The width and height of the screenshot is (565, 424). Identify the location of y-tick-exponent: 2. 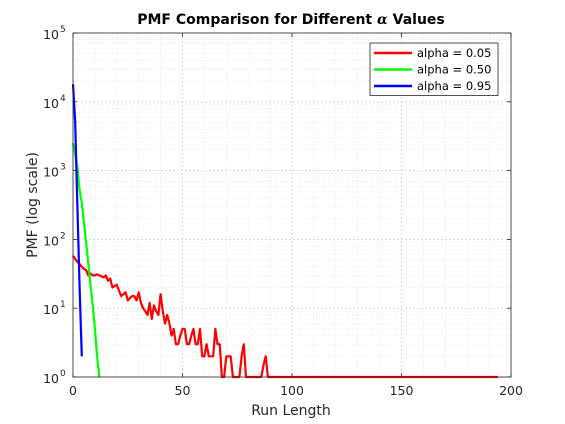
(63, 236).